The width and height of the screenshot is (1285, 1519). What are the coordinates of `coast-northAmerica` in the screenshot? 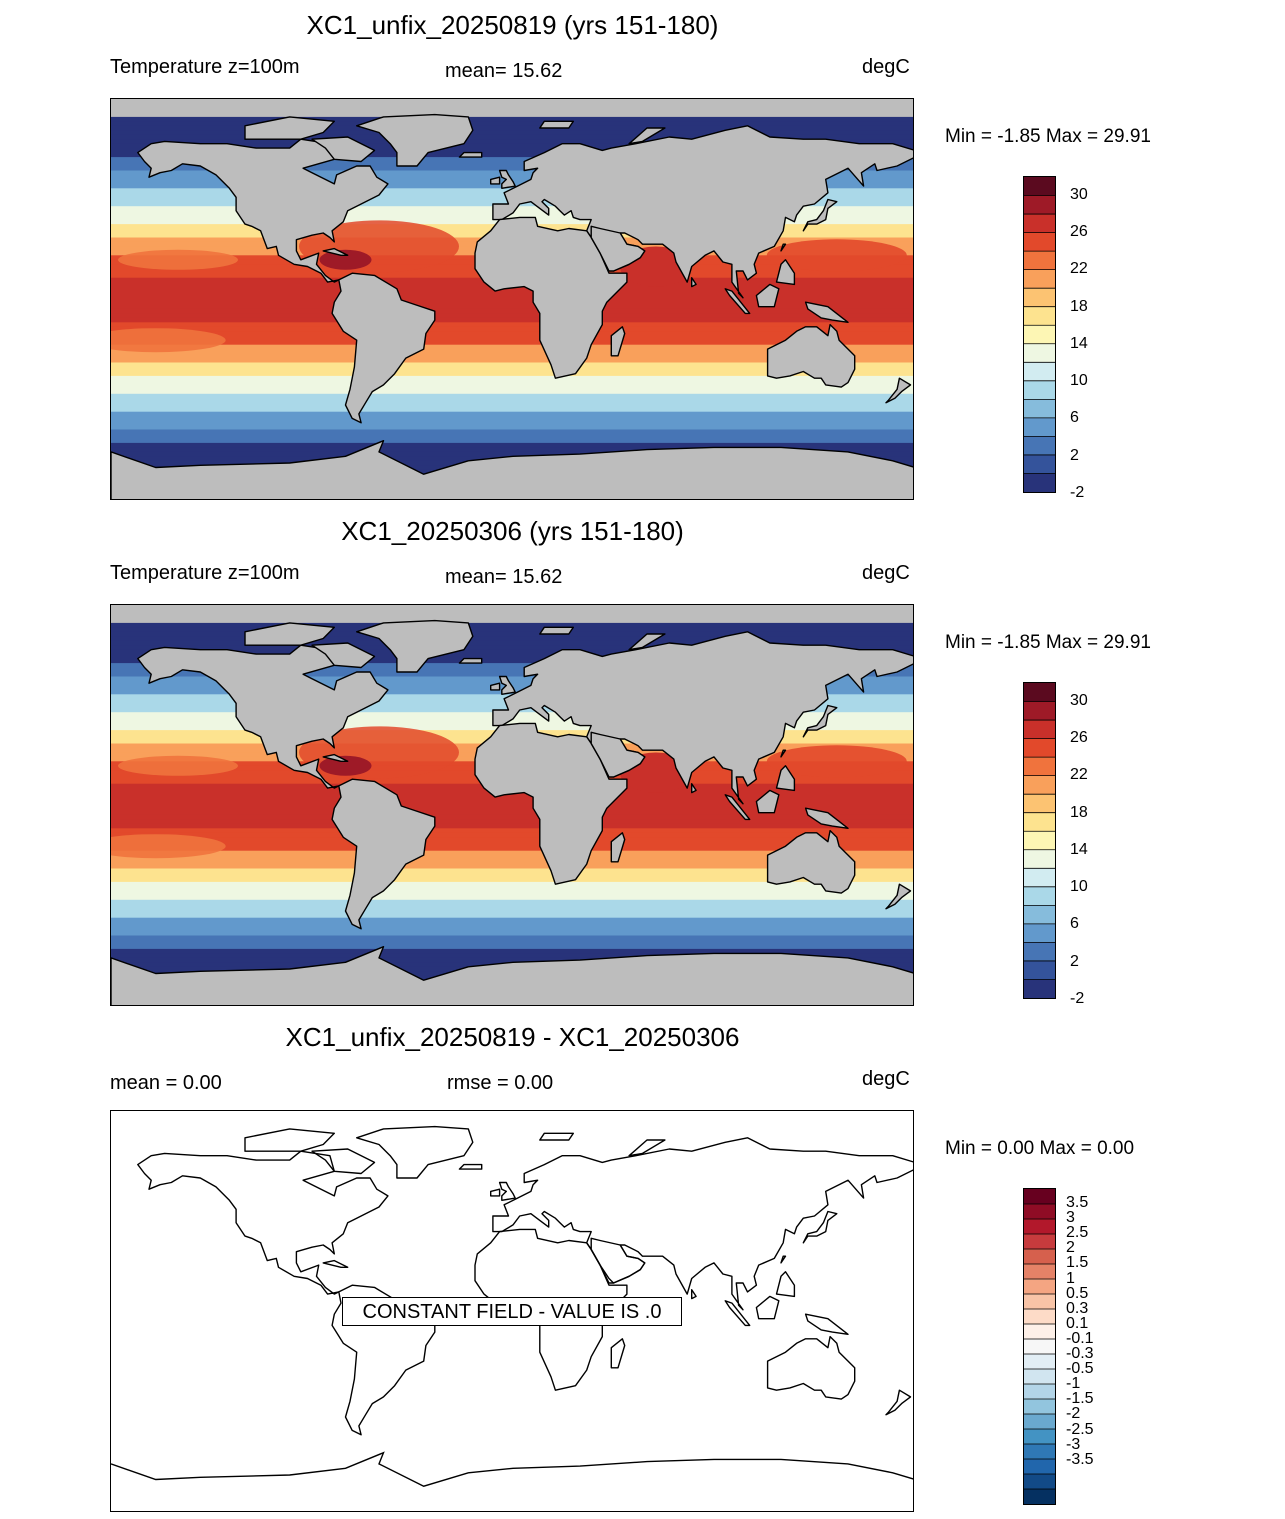 It's located at (263, 1222).